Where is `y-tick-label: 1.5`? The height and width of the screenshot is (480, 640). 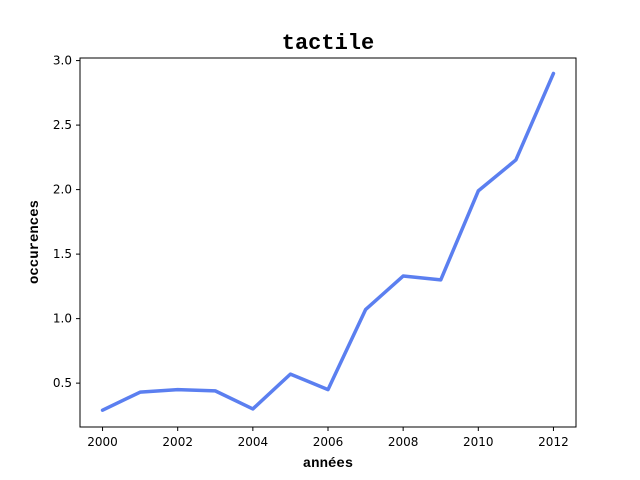 y-tick-label: 1.5 is located at coordinates (62, 254).